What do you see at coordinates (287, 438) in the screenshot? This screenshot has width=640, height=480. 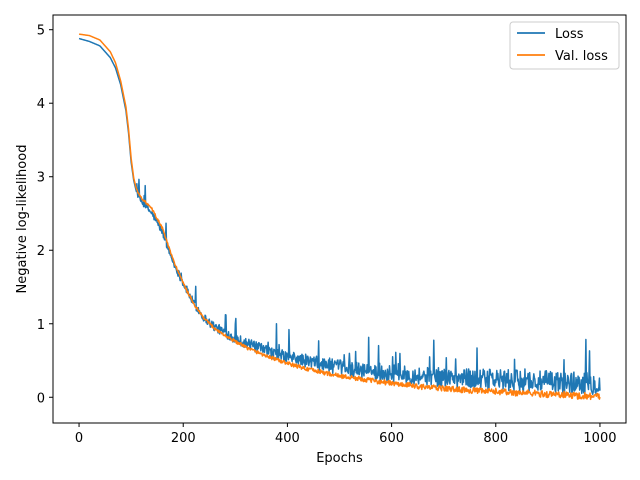 I see `x-tick-label: 400` at bounding box center [287, 438].